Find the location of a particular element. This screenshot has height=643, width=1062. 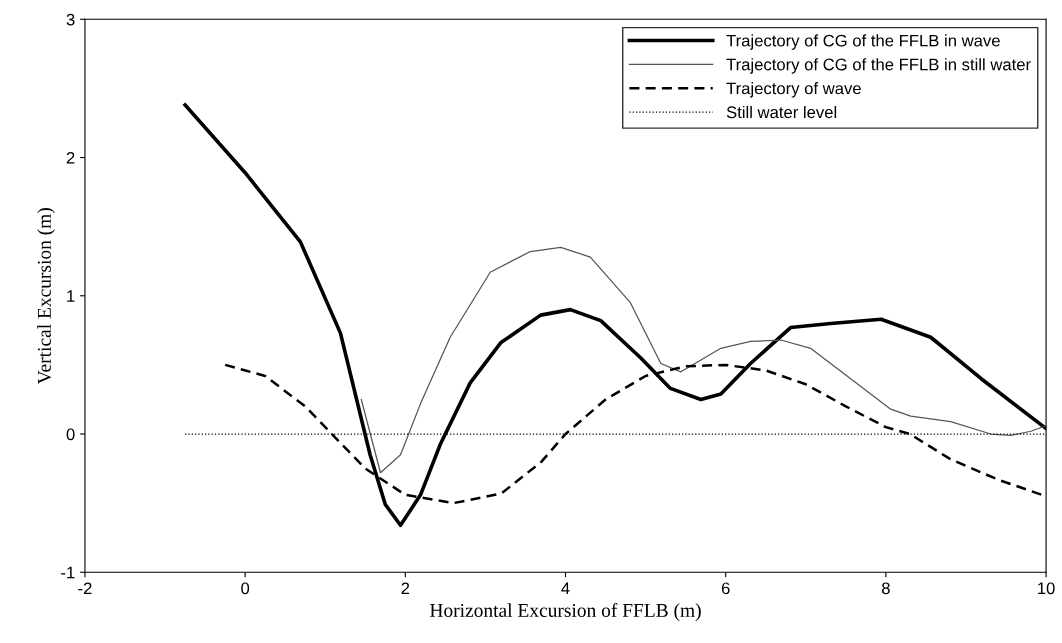

y-tick-label: 1 is located at coordinates (71, 296).